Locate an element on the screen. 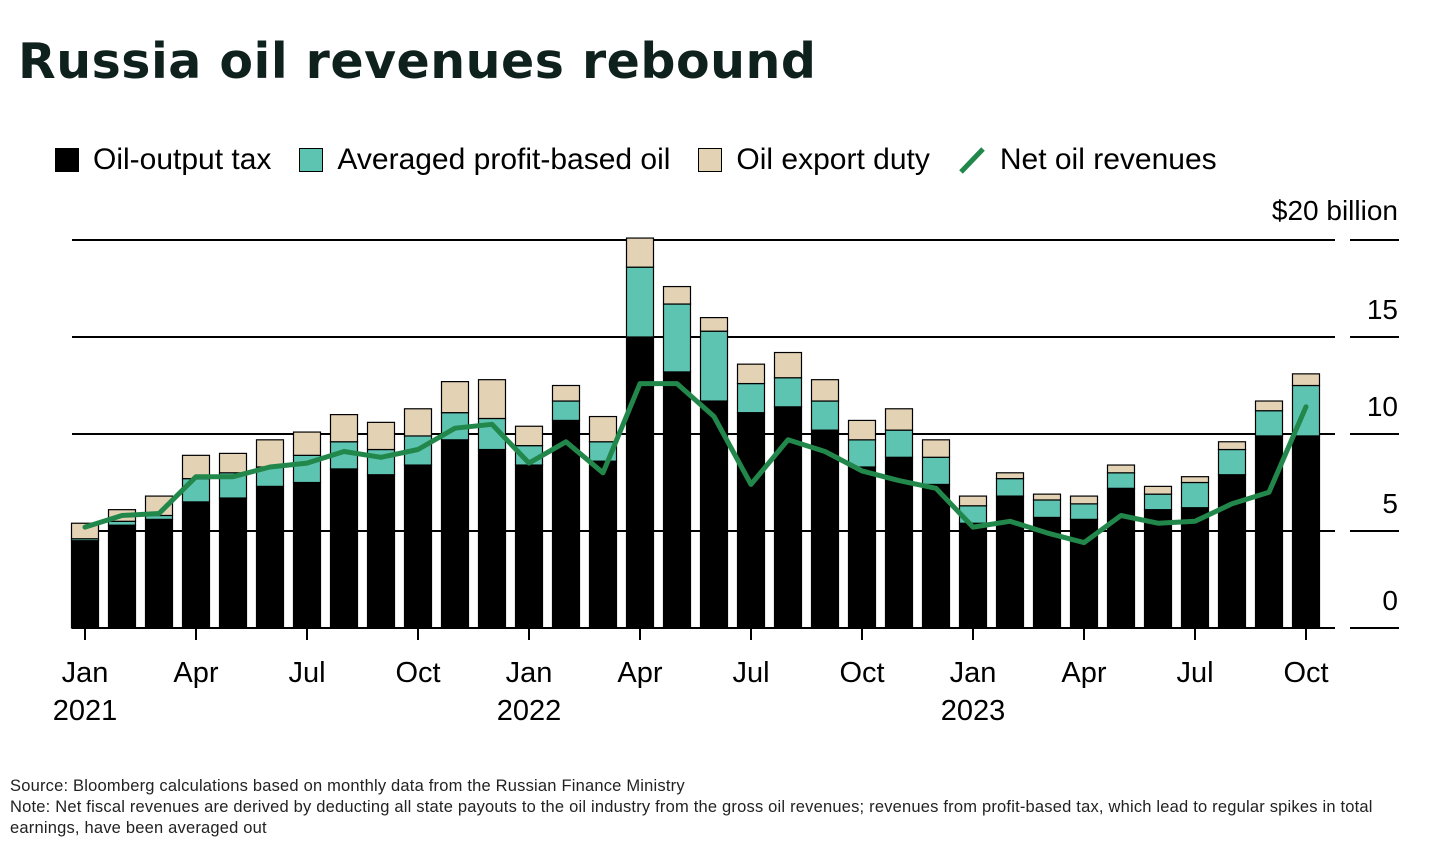 The width and height of the screenshot is (1456, 852). y-unit-label: $20 billion is located at coordinates (1335, 210).